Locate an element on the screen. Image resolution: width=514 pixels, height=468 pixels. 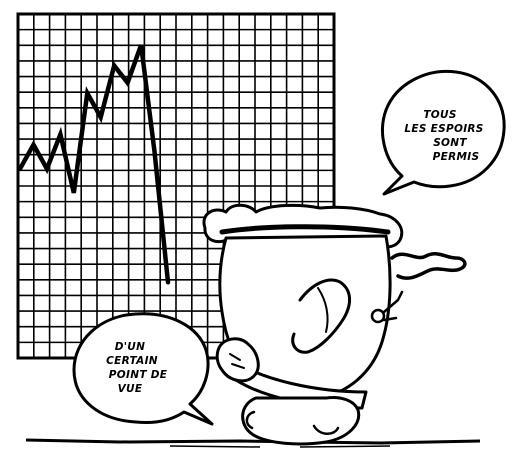
speech-bubble-left-text: D'UN CERTAIN POINT DE VUE is located at coordinates (138, 368).